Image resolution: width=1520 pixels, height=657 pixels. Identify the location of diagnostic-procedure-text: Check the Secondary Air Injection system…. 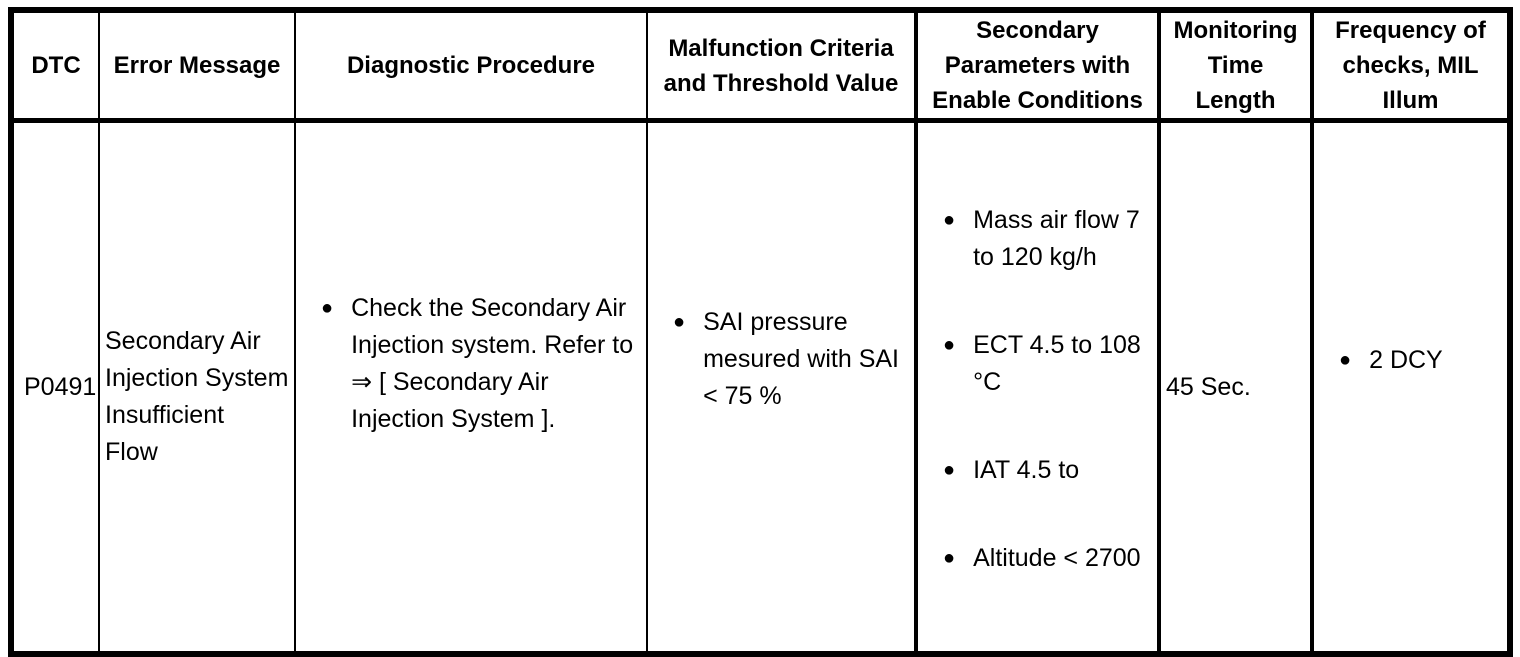
(492, 363).